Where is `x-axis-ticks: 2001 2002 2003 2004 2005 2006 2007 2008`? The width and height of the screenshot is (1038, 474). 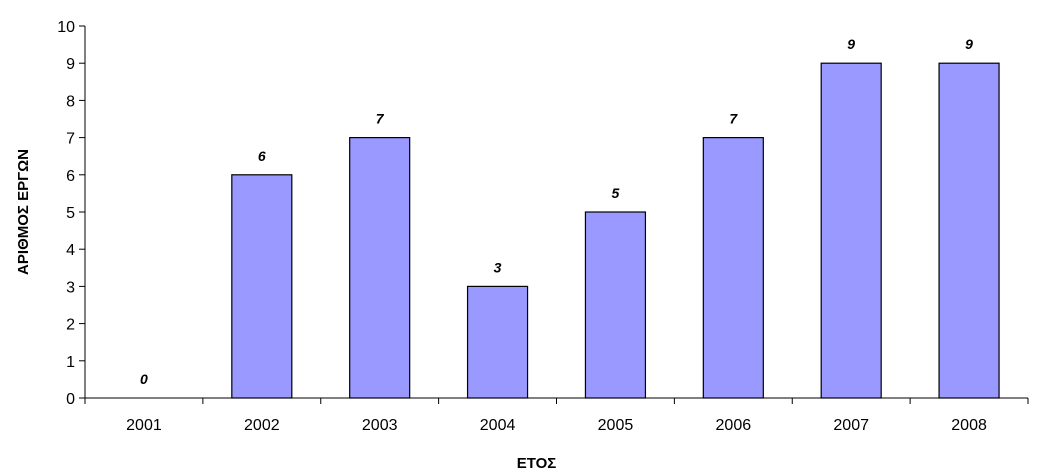
x-axis-ticks: 2001 2002 2003 2004 2005 2006 2007 2008 is located at coordinates (556, 416).